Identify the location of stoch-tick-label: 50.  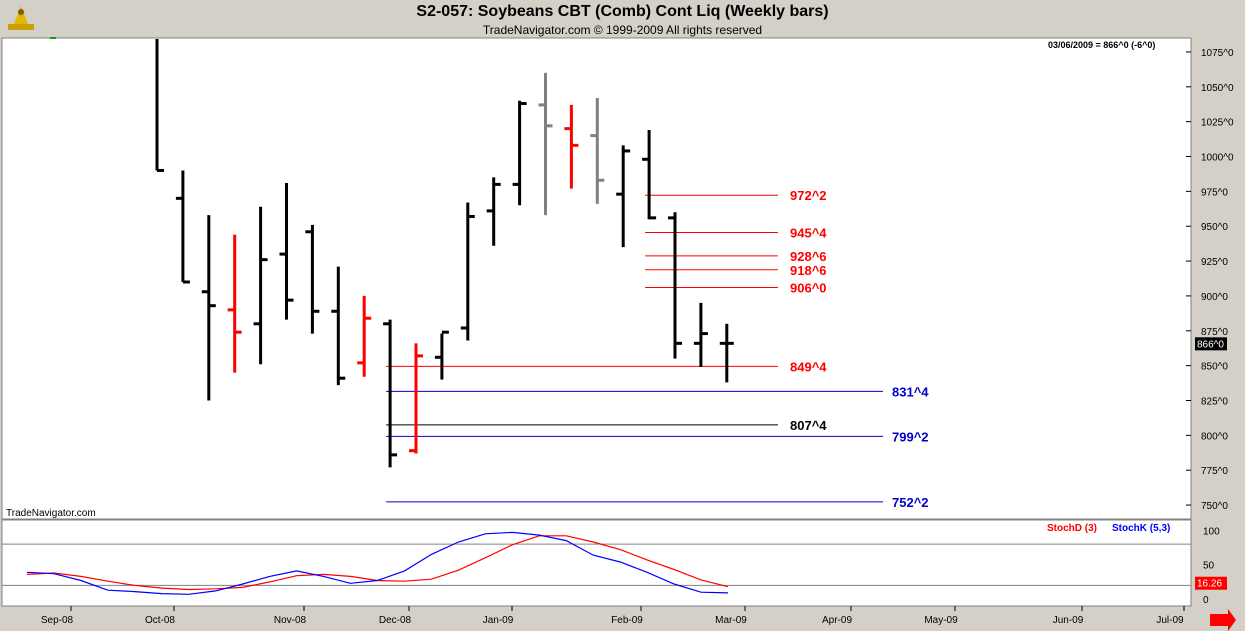
(1209, 566).